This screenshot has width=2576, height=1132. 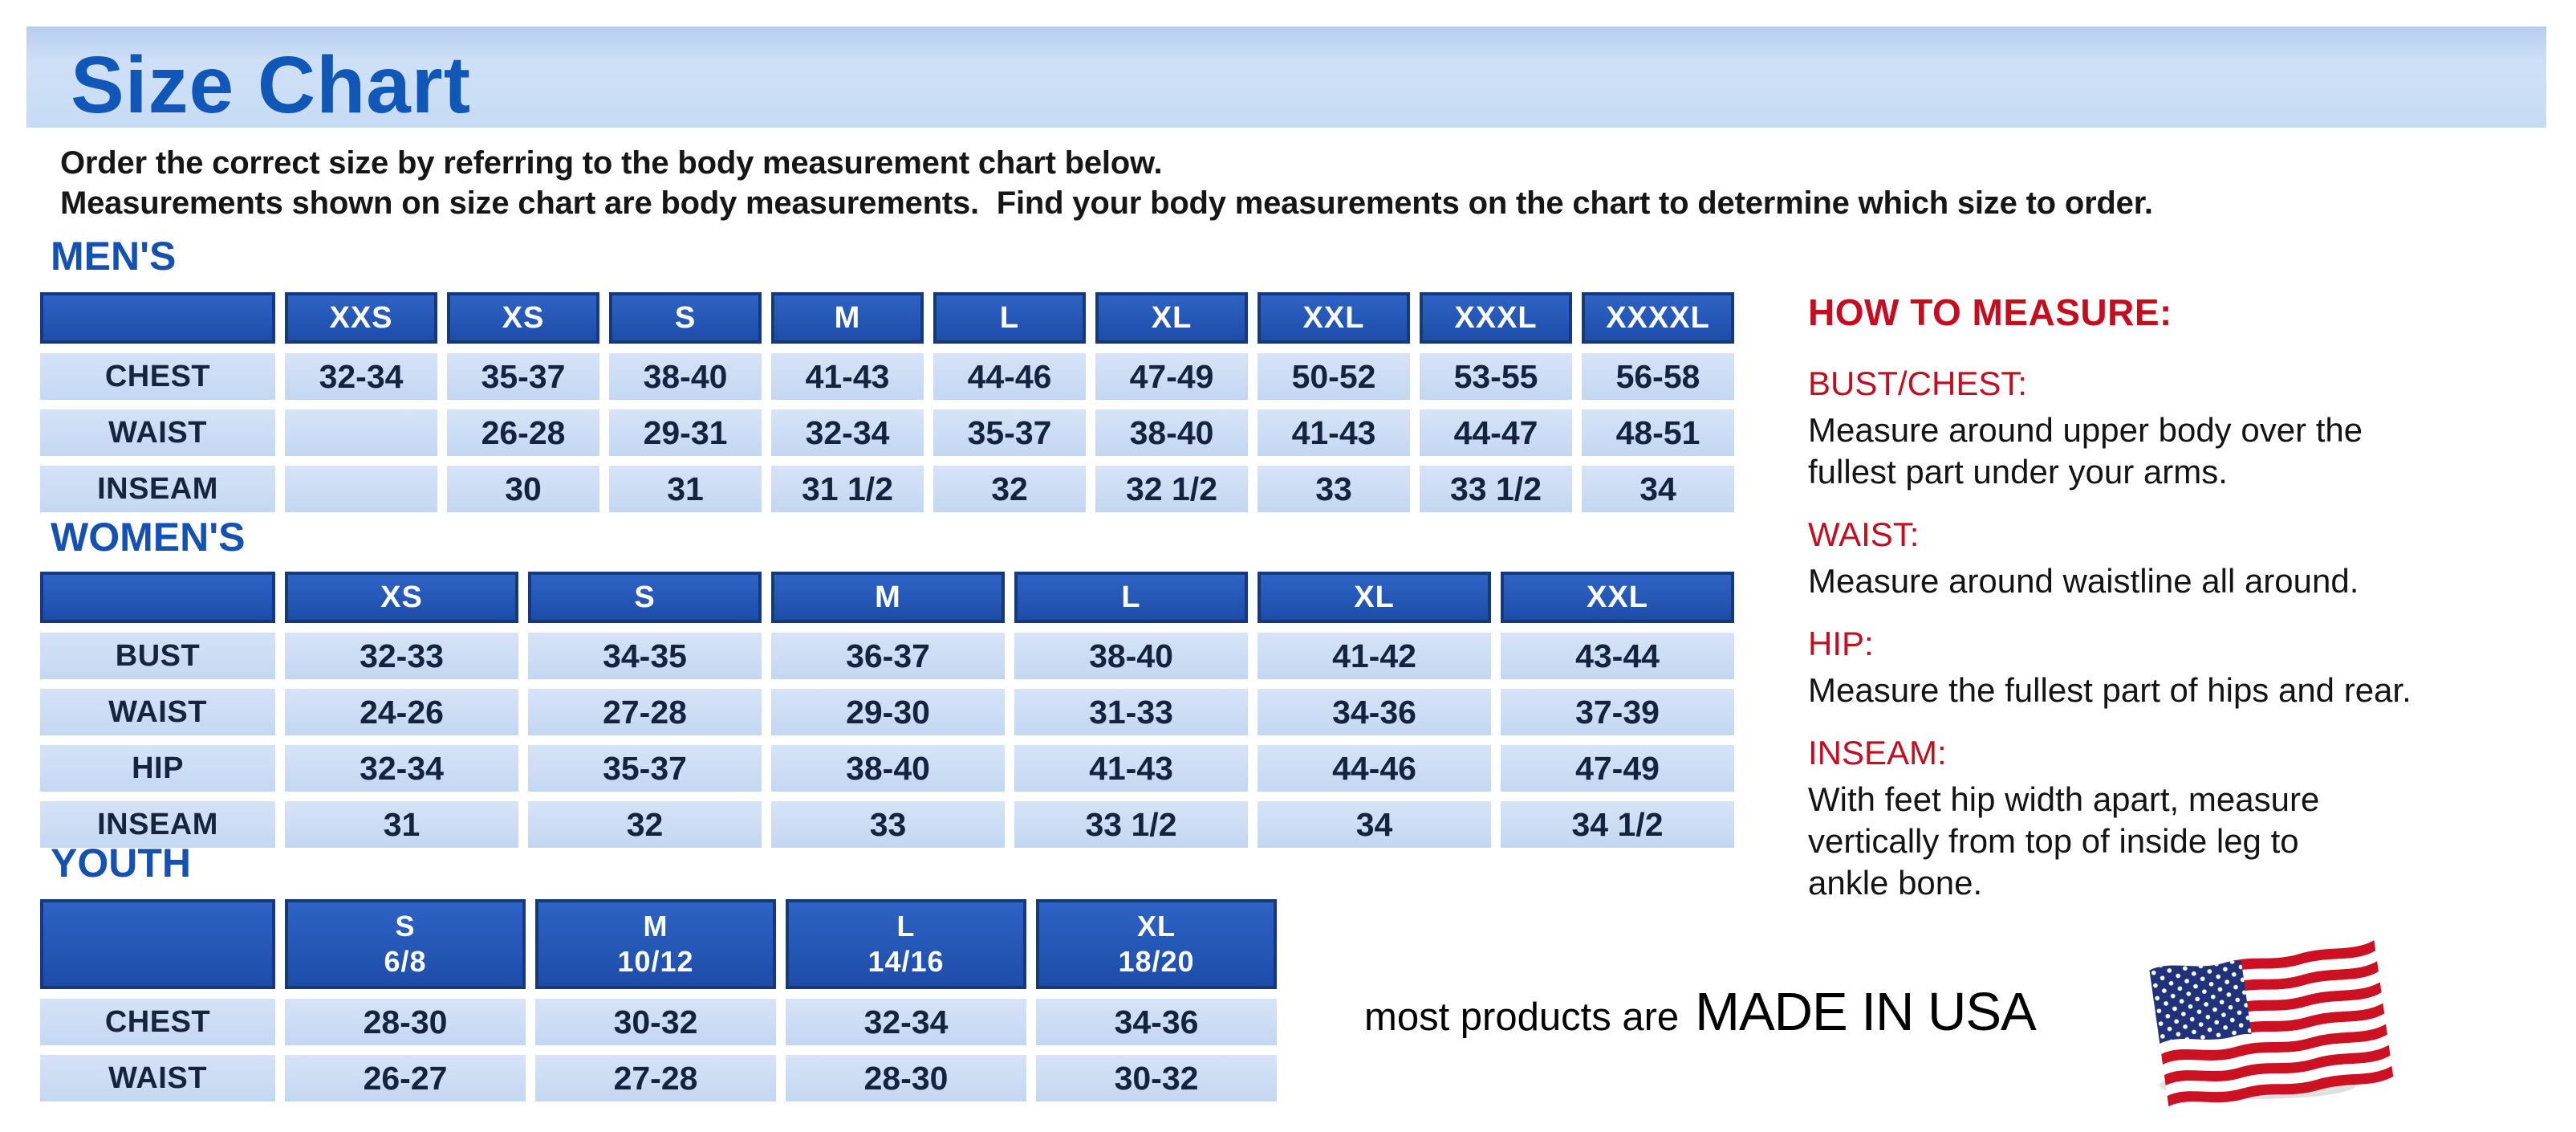 What do you see at coordinates (1990, 312) in the screenshot?
I see `how-to-measure-heading: HOW TO MEASURE:` at bounding box center [1990, 312].